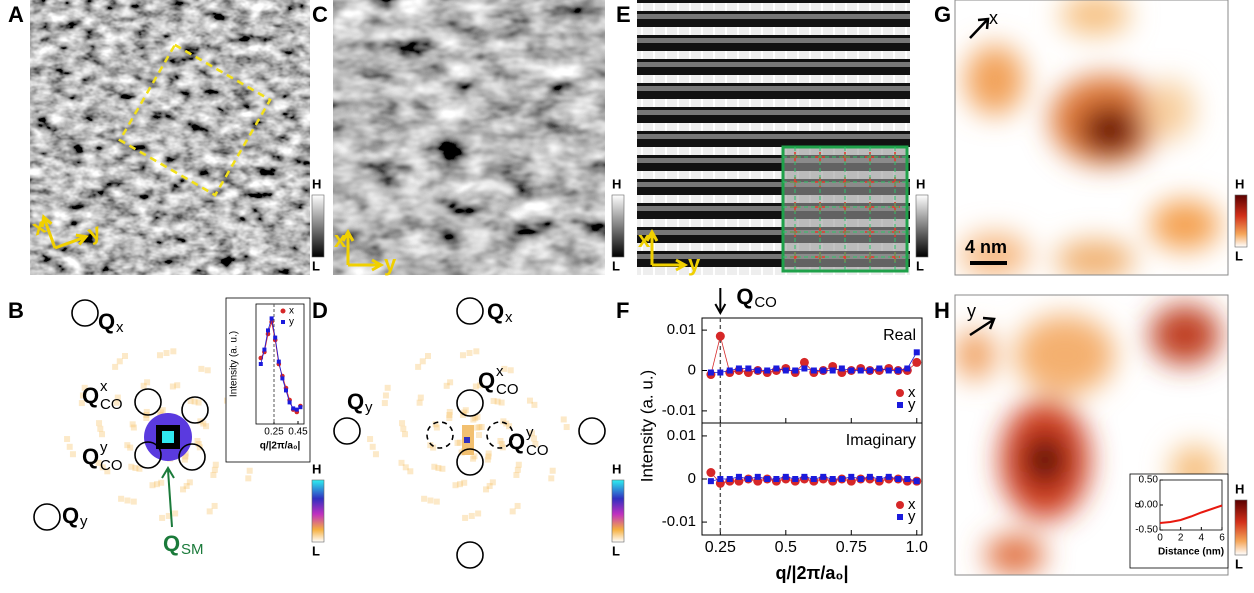 The image size is (1254, 593). I want to click on panel-label: G, so click(942, 14).